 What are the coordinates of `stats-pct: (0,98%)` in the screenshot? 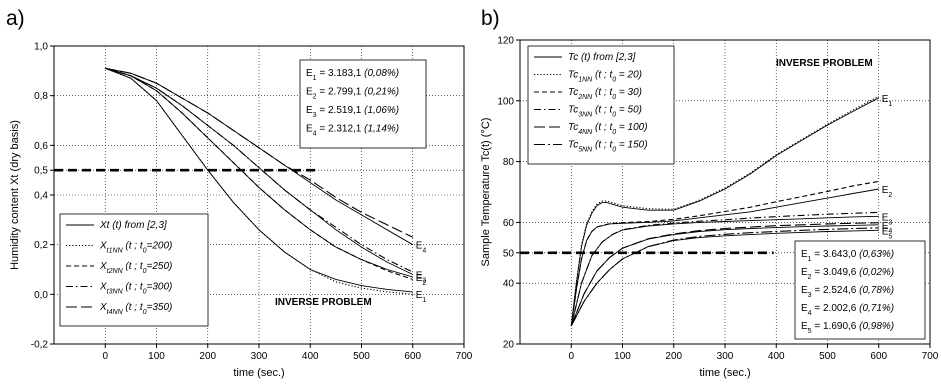 It's located at (876, 326).